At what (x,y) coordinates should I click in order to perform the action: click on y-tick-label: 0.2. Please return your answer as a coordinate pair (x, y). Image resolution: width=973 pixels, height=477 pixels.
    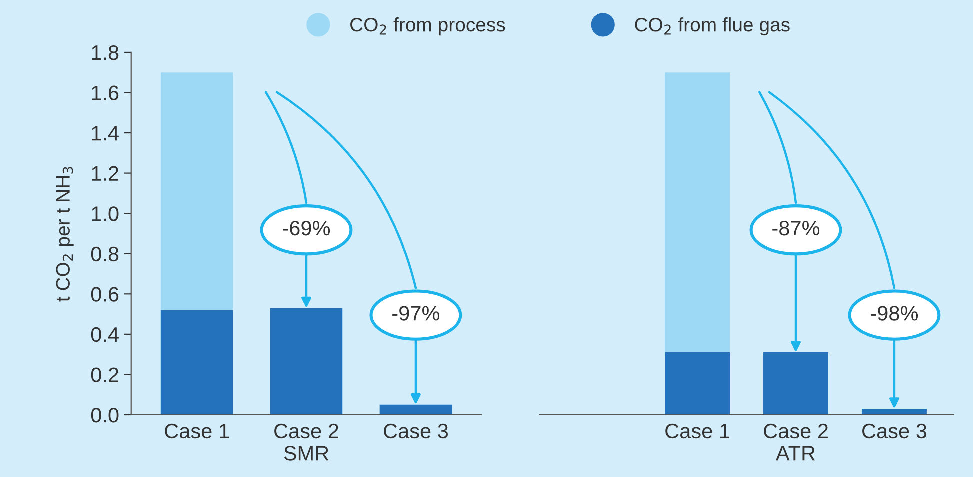
    Looking at the image, I should click on (105, 375).